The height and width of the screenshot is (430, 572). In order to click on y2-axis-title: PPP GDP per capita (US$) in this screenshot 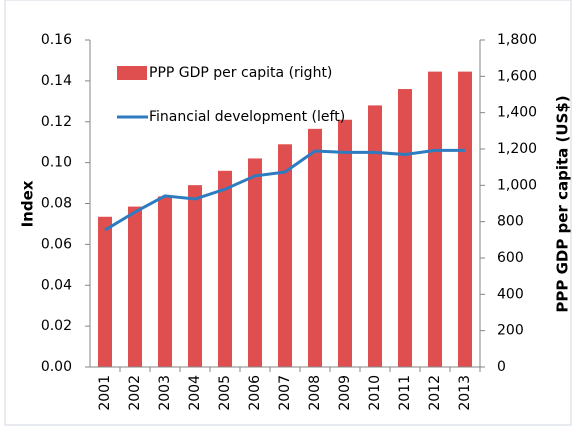, I will do `click(563, 203)`.